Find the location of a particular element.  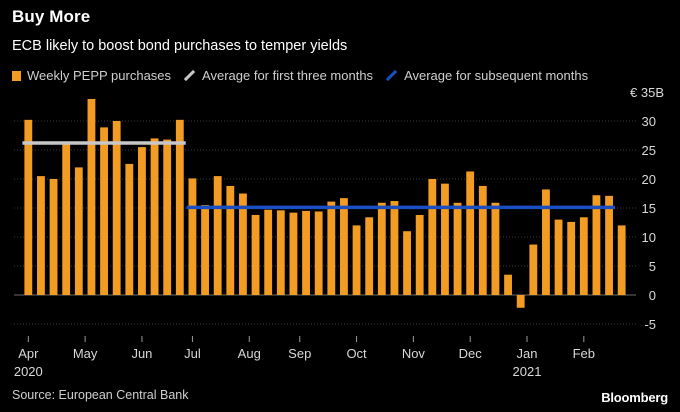

legend-item-weekly: Weekly PEPP purchases is located at coordinates (91, 75).